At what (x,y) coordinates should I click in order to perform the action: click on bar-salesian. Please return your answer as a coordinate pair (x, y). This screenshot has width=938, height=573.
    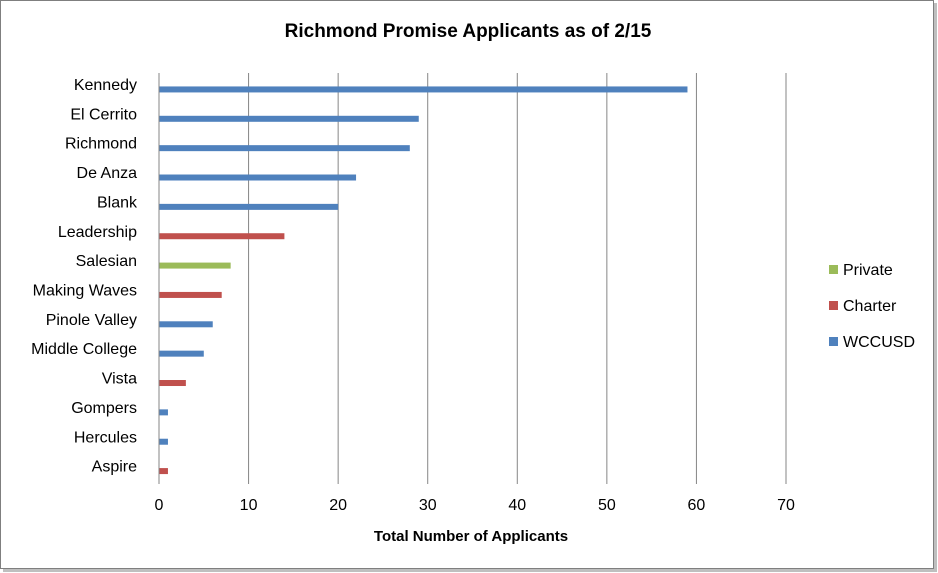
    Looking at the image, I should click on (195, 265).